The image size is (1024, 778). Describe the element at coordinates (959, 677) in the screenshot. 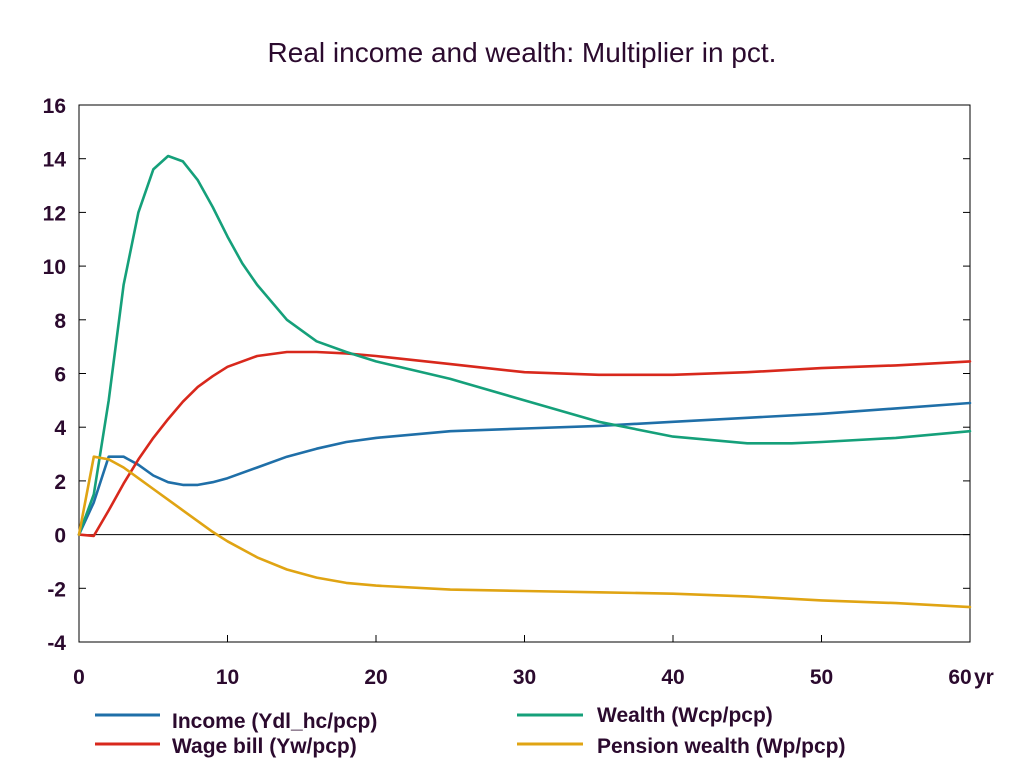

I see `x-tick-label: 60` at that location.